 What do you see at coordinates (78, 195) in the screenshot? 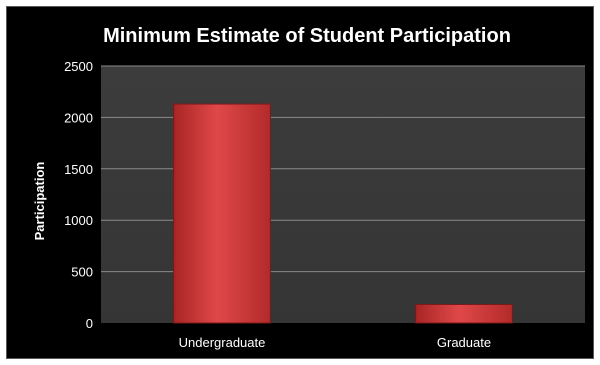
I see `y-tick-labels: 0 500 1000 1500 2000 2500` at bounding box center [78, 195].